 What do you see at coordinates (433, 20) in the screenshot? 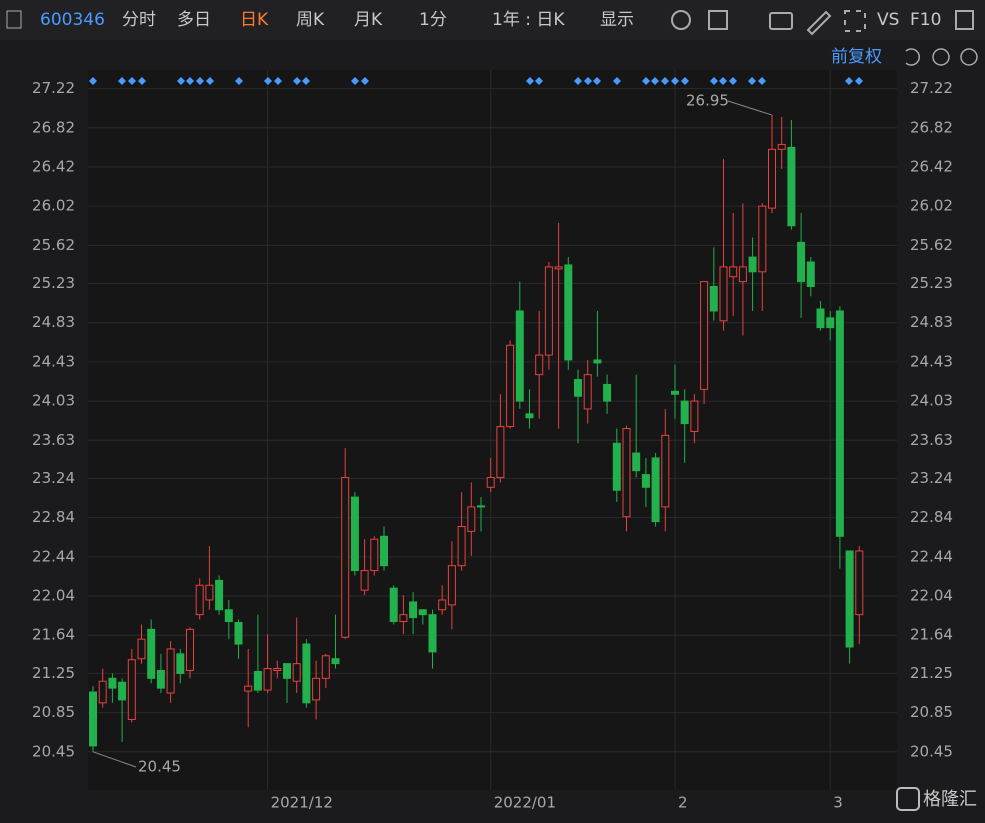
I see `tab: 1分` at bounding box center [433, 20].